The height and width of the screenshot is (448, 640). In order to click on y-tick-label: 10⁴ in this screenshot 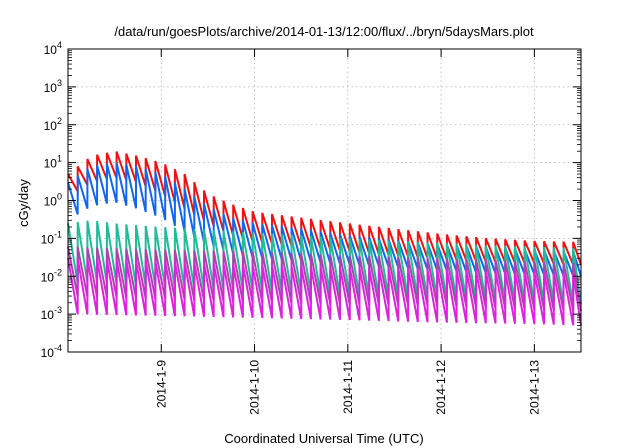, I will do `click(53, 48)`.